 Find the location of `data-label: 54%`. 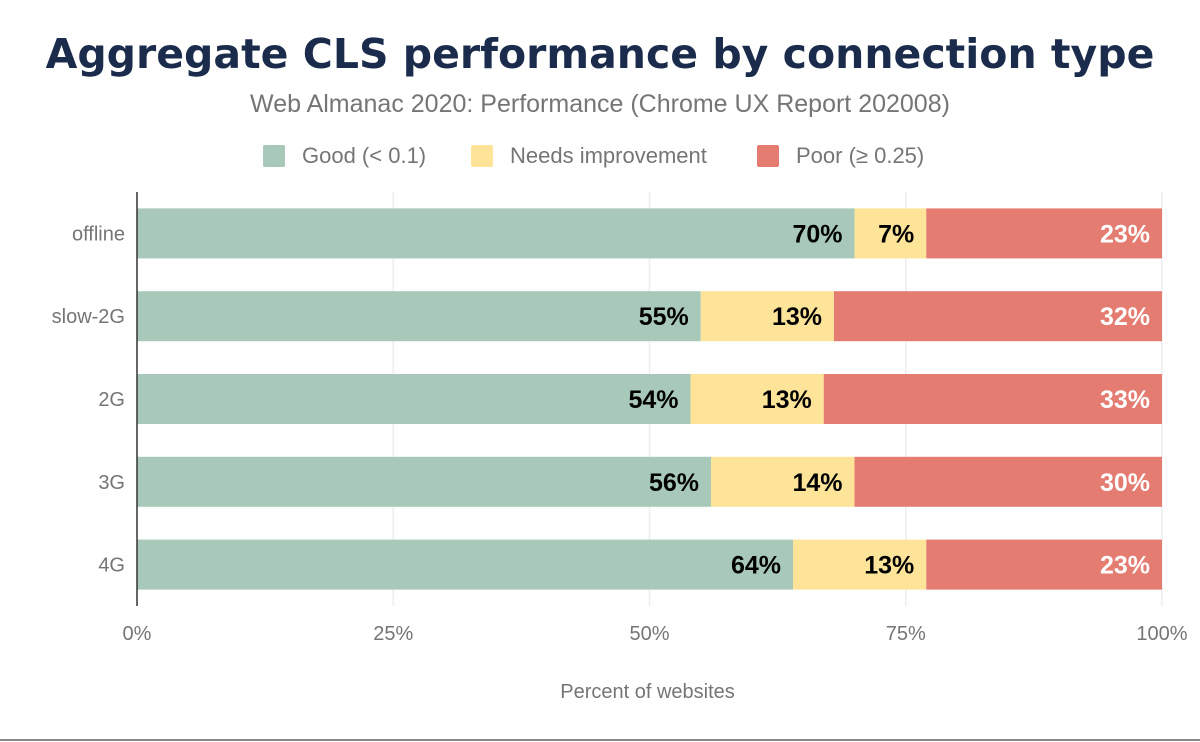

data-label: 54% is located at coordinates (653, 400).